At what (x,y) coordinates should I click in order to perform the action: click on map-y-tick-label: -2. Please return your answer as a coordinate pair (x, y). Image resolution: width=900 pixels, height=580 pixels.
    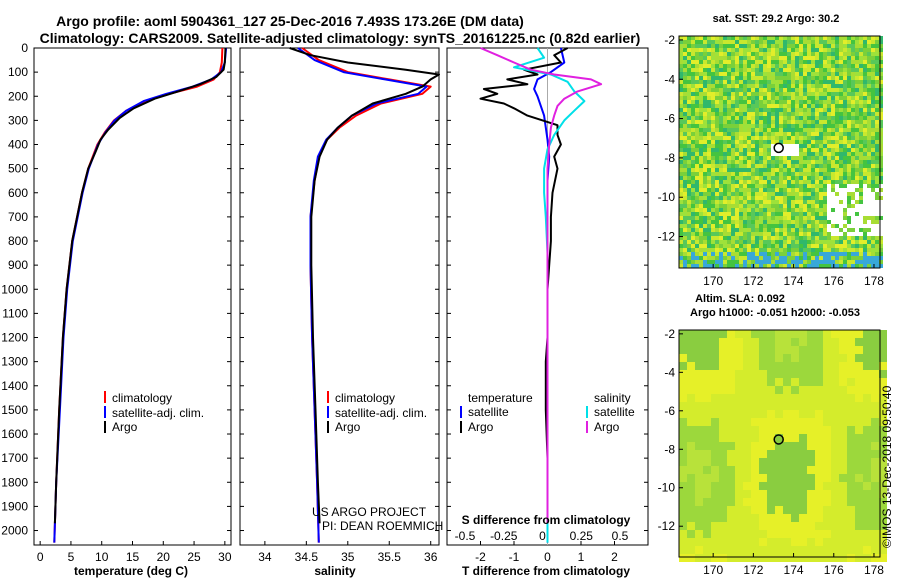
    Looking at the image, I should click on (669, 334).